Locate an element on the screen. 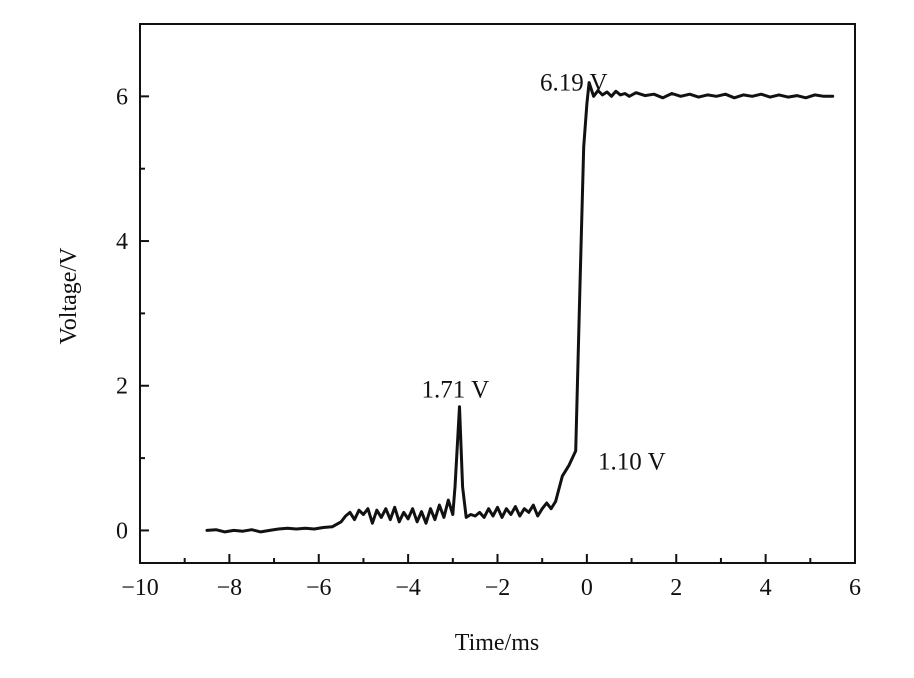 This screenshot has height=678, width=914. x-tick-label: 2 is located at coordinates (676, 588).